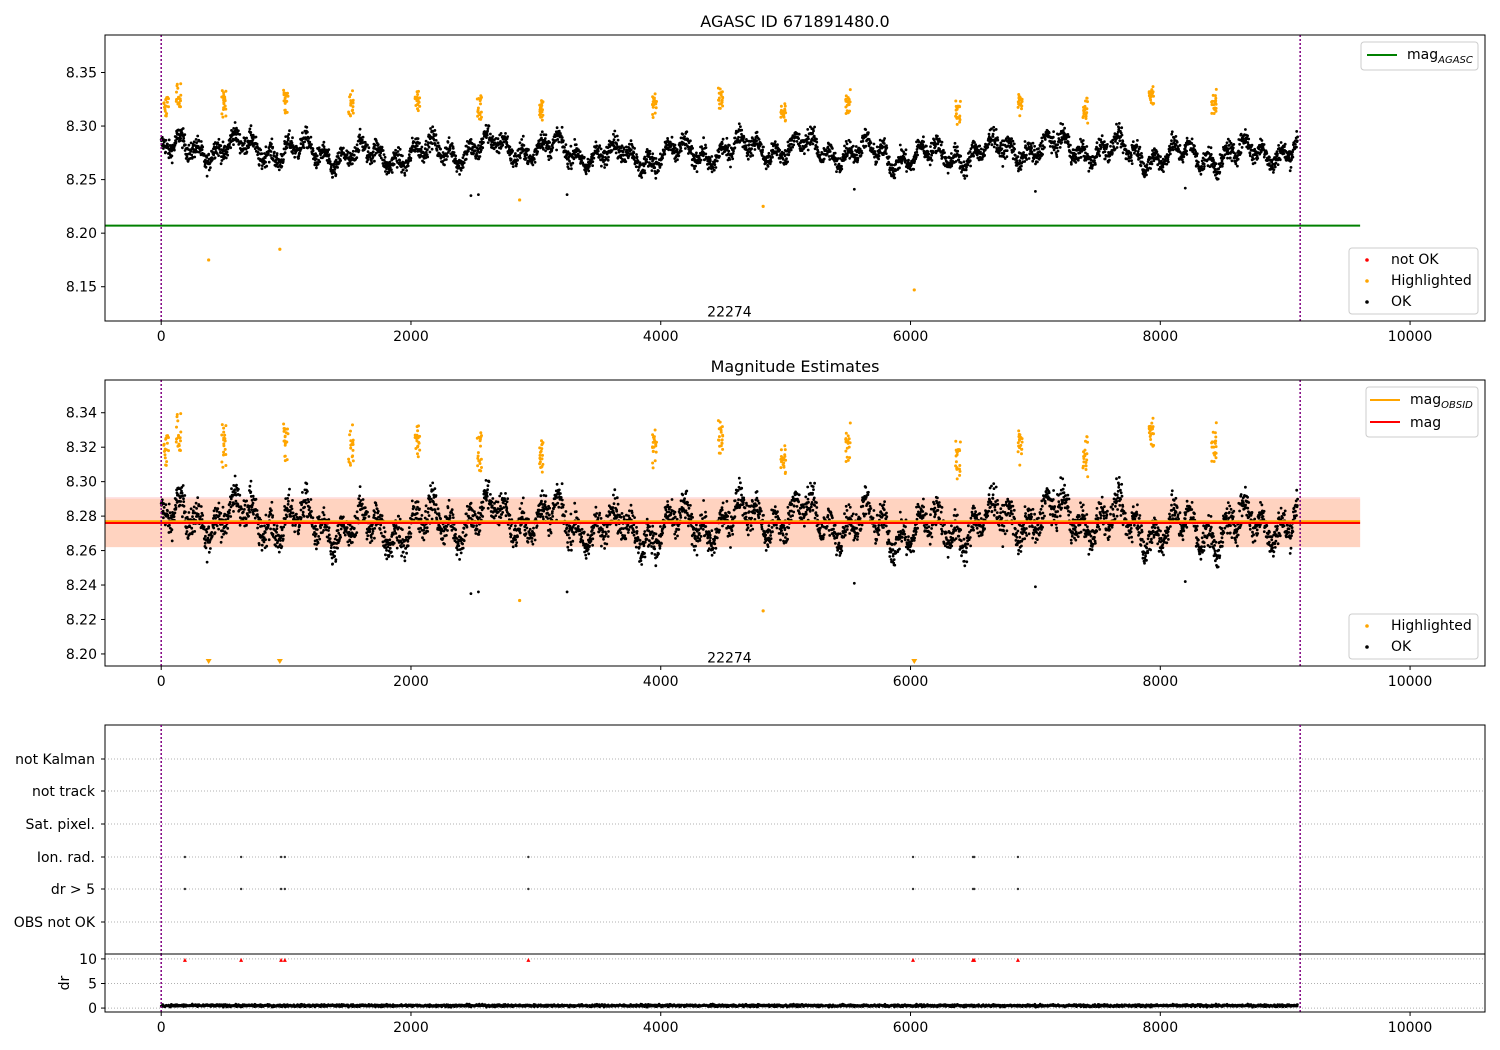 Image resolution: width=1500 pixels, height=1050 pixels. Describe the element at coordinates (65, 982) in the screenshot. I see `dr-axis-label: dr` at that location.